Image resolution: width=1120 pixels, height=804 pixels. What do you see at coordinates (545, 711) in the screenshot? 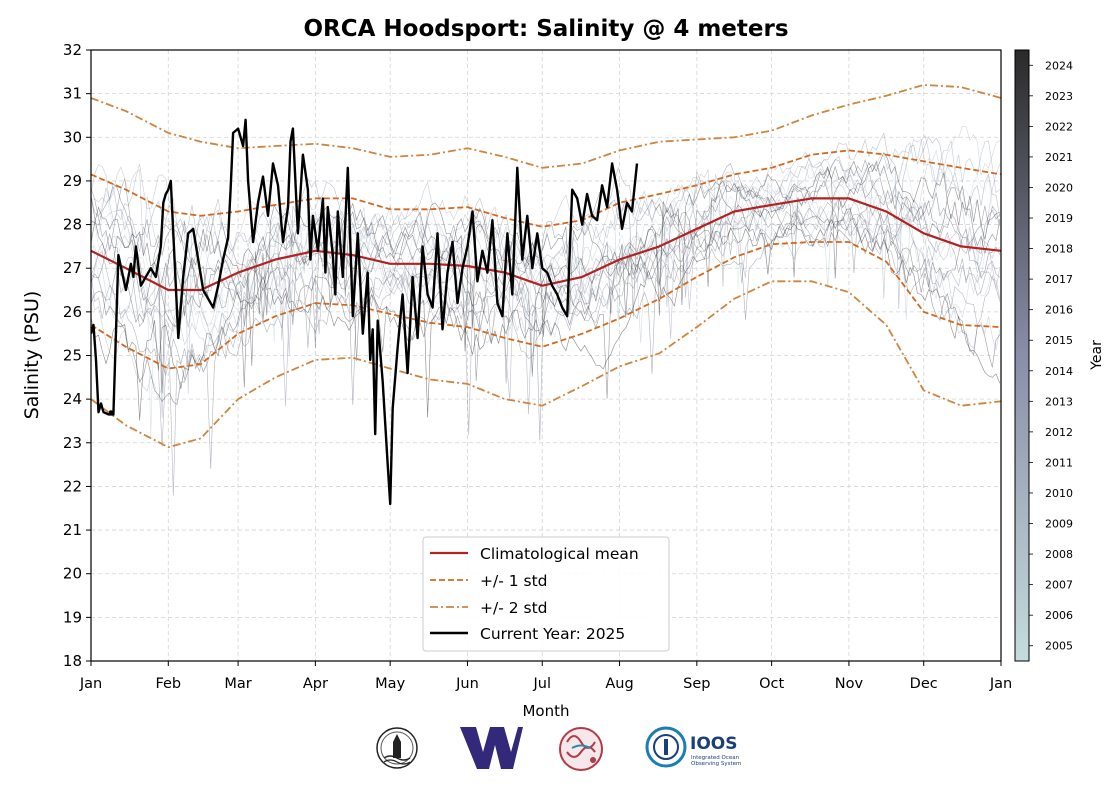
I see `x-axis-label: Month` at bounding box center [545, 711].